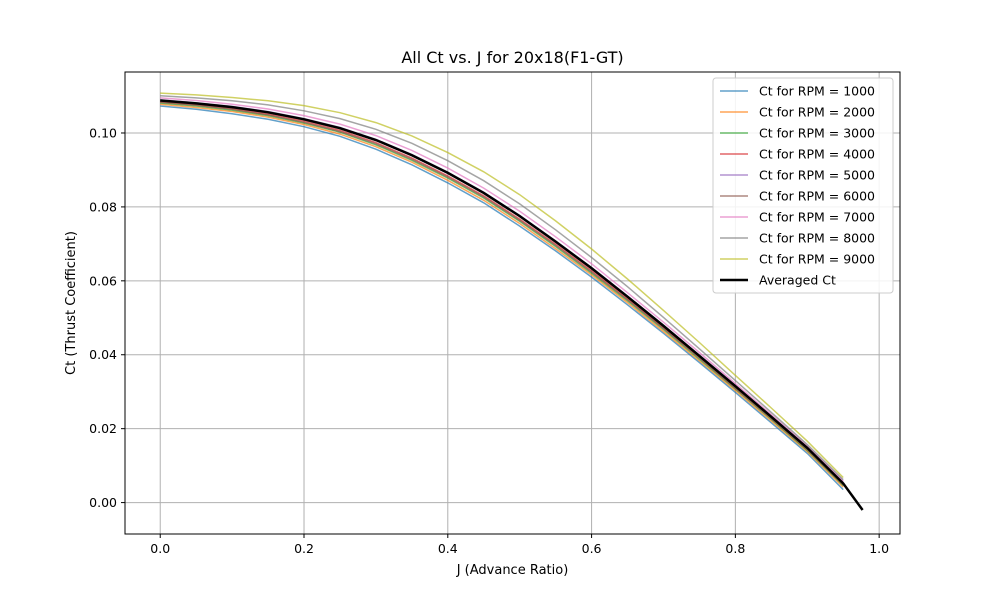 The width and height of the screenshot is (1000, 600). Describe the element at coordinates (592, 548) in the screenshot. I see `x-tick-label: 0.6` at that location.